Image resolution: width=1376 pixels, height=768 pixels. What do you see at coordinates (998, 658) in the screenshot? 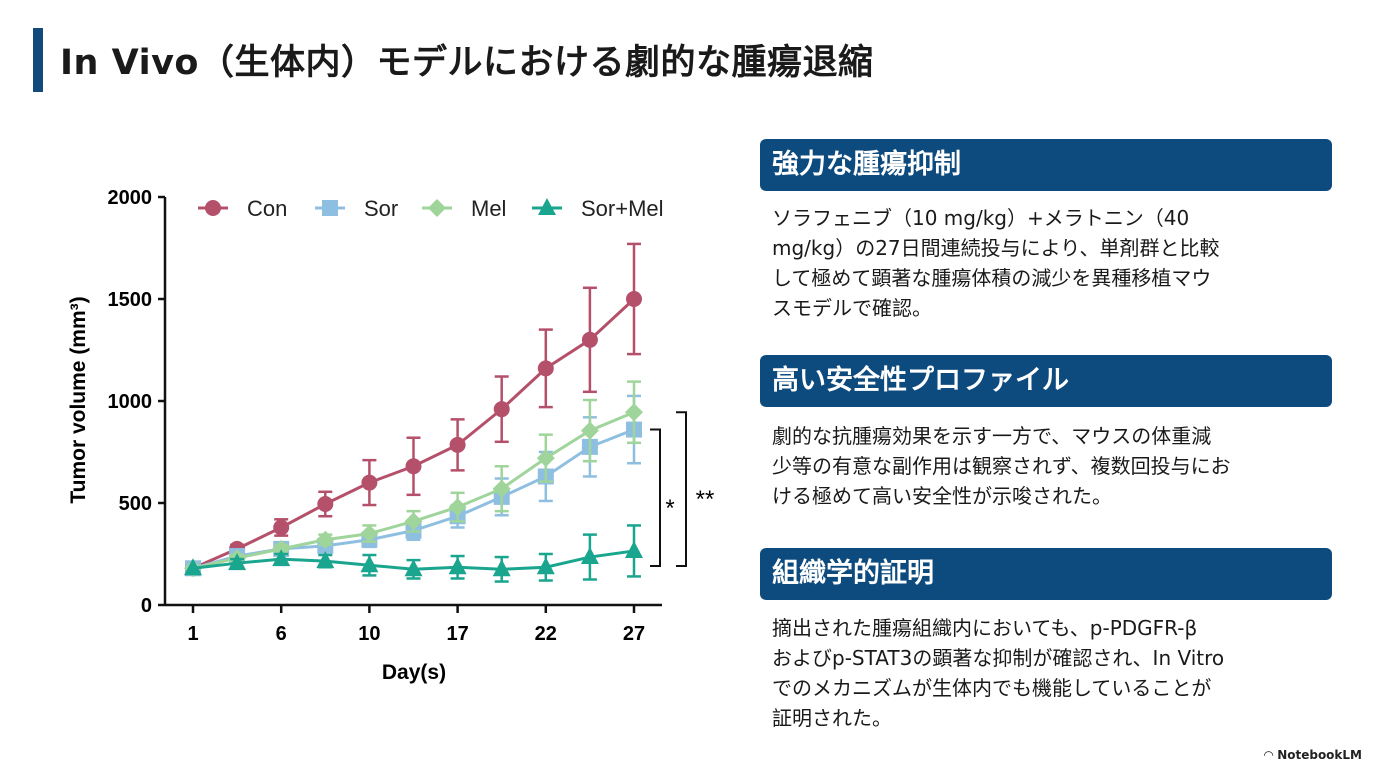
I see `text-line: およびp-STAT3の顕著な抑制が確認され、In Vitro` at bounding box center [998, 658].